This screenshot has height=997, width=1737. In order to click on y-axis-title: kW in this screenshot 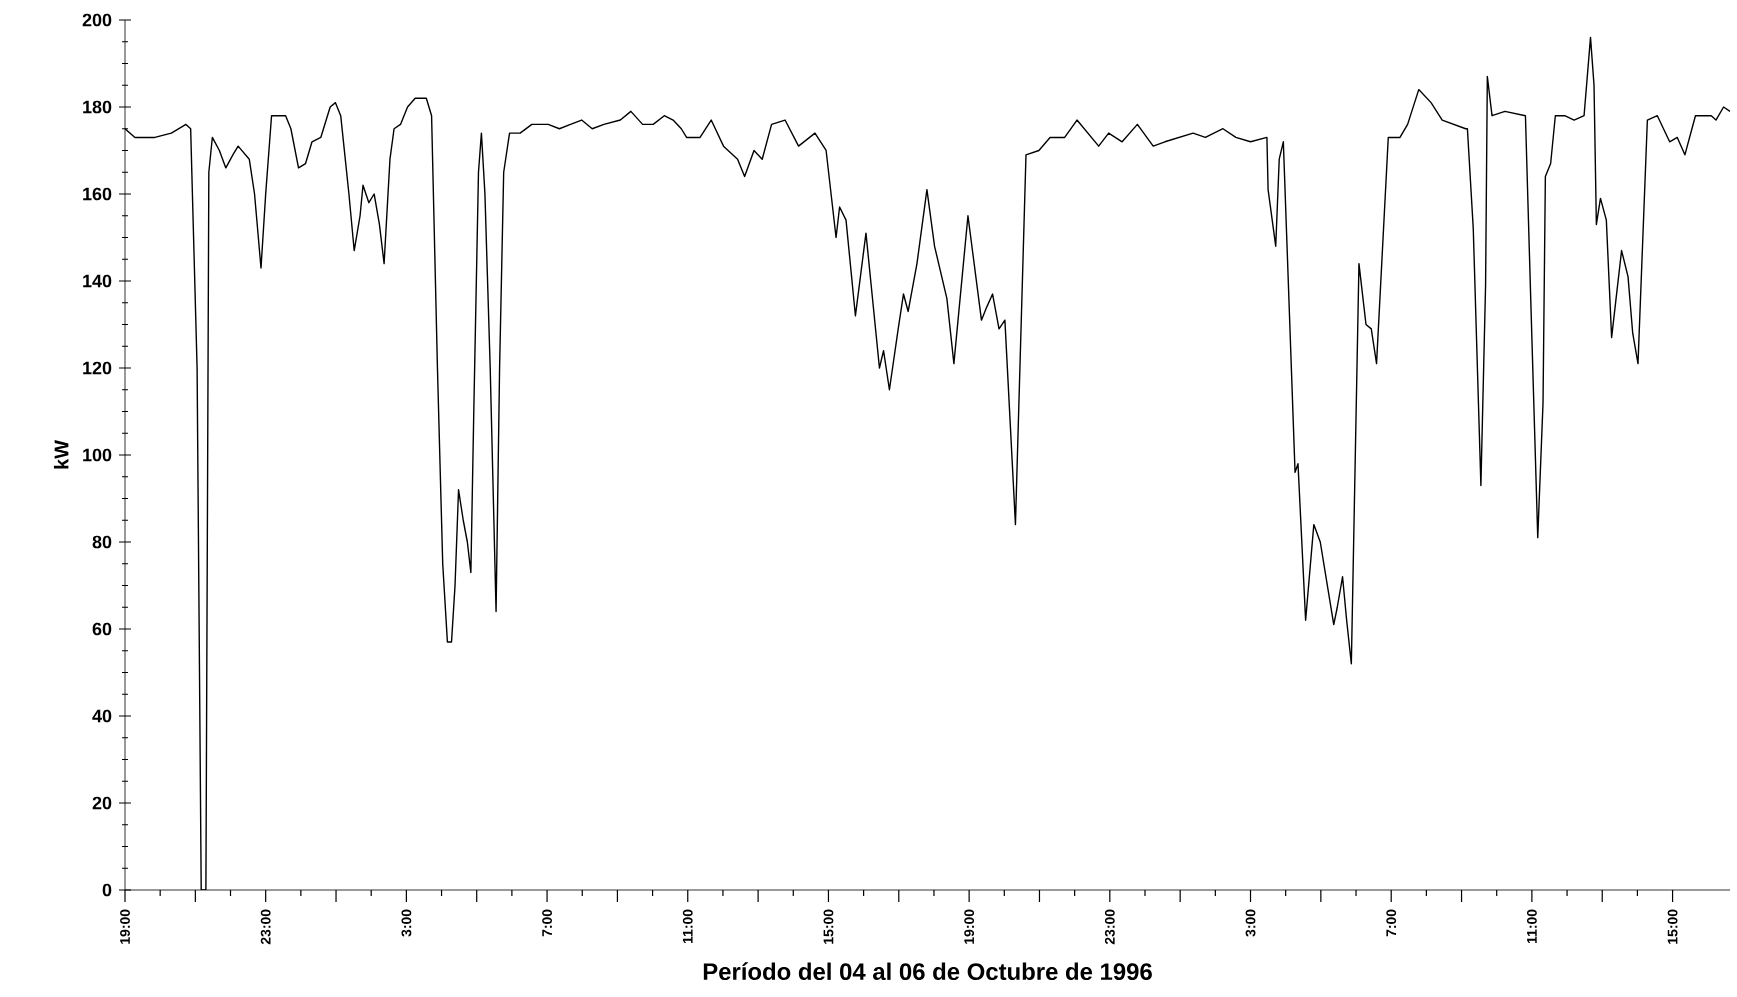, I will do `click(61, 454)`.